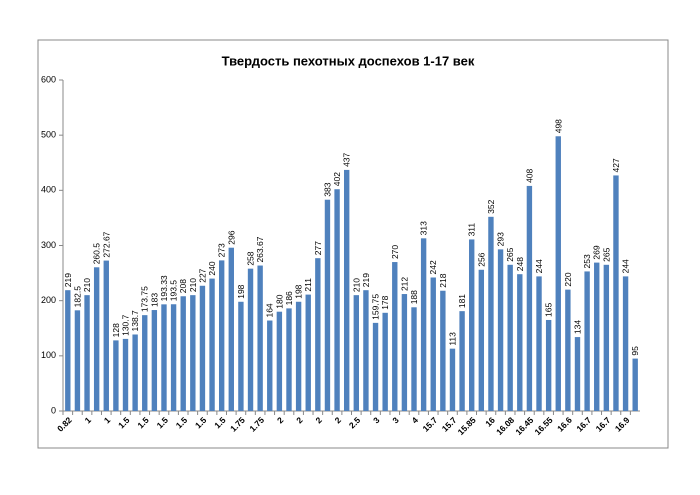 Image resolution: width=700 pixels, height=495 pixels. What do you see at coordinates (279, 301) in the screenshot?
I see `value-label: 180` at bounding box center [279, 301].